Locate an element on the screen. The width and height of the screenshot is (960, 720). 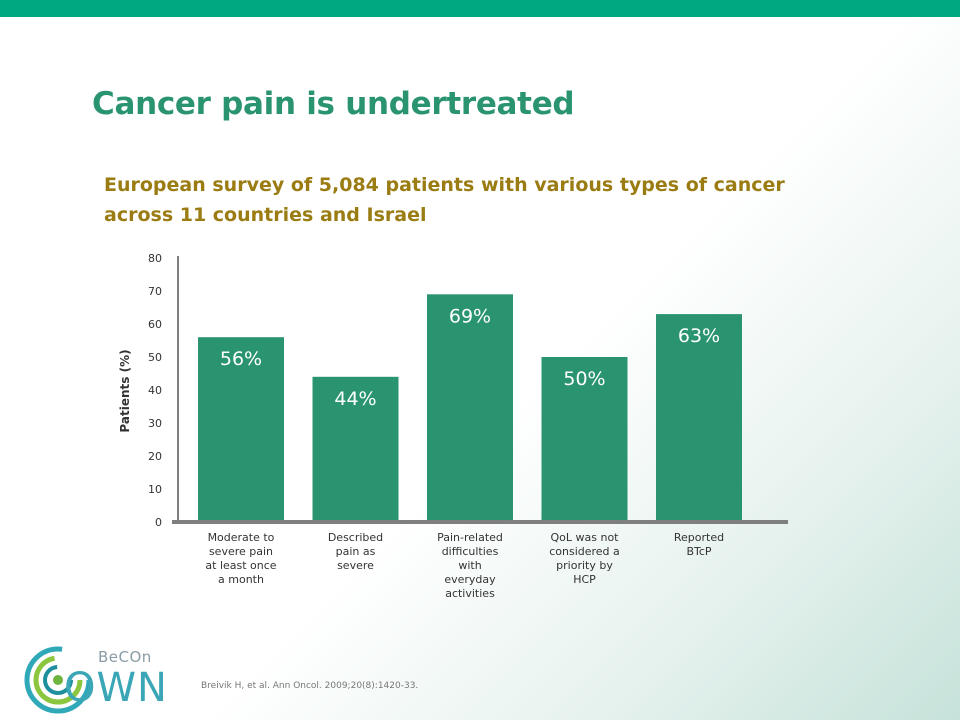
y-tick-label: 80 is located at coordinates (155, 258).